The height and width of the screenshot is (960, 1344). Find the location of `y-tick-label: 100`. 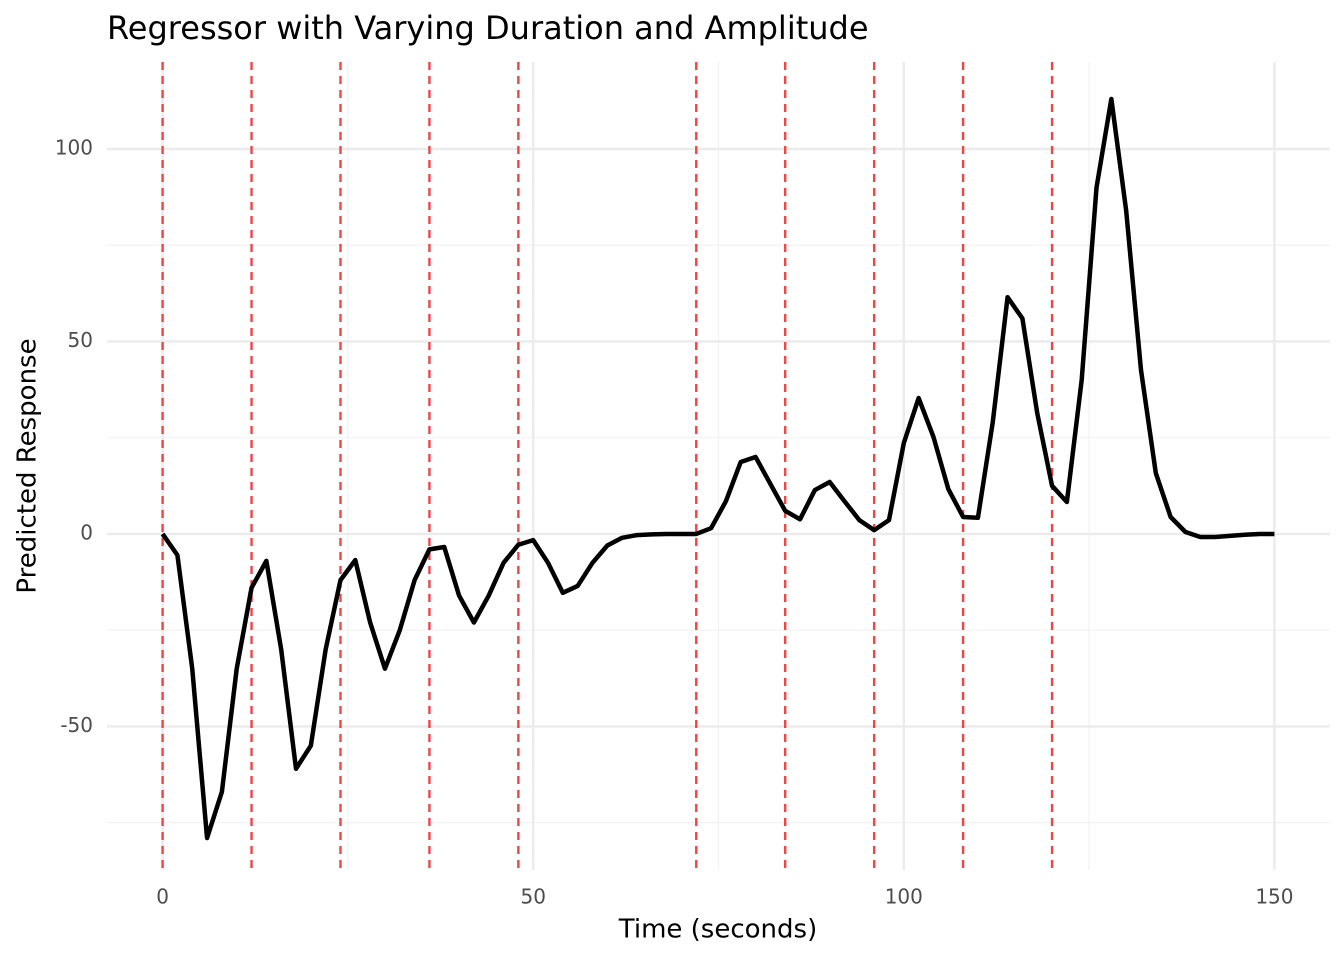

y-tick-label: 100 is located at coordinates (74, 147).